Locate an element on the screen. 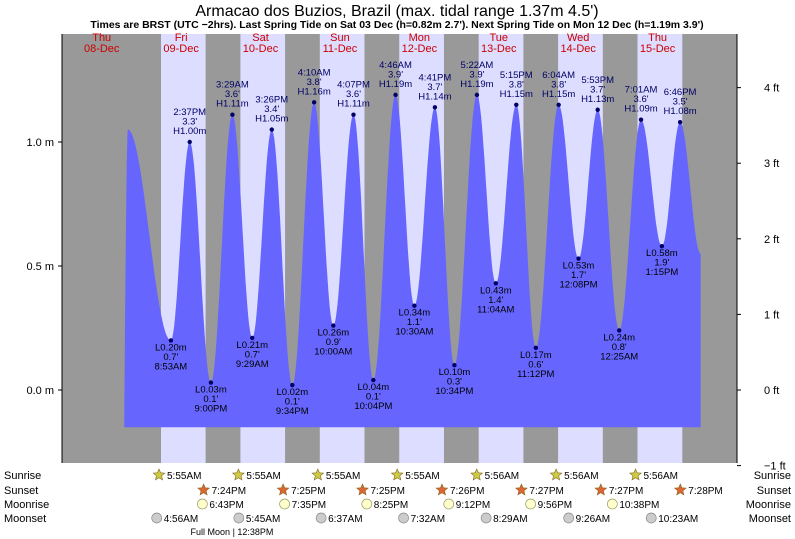 Image resolution: width=795 pixels, height=539 pixels. row-label-moonrise-right: Moonrise is located at coordinates (768, 505).